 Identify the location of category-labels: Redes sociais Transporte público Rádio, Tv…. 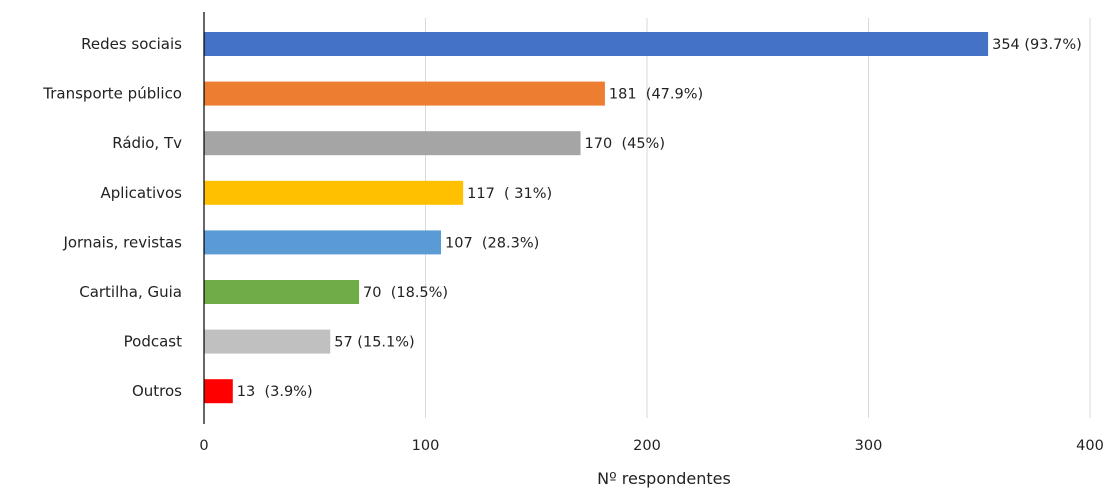
(112, 217).